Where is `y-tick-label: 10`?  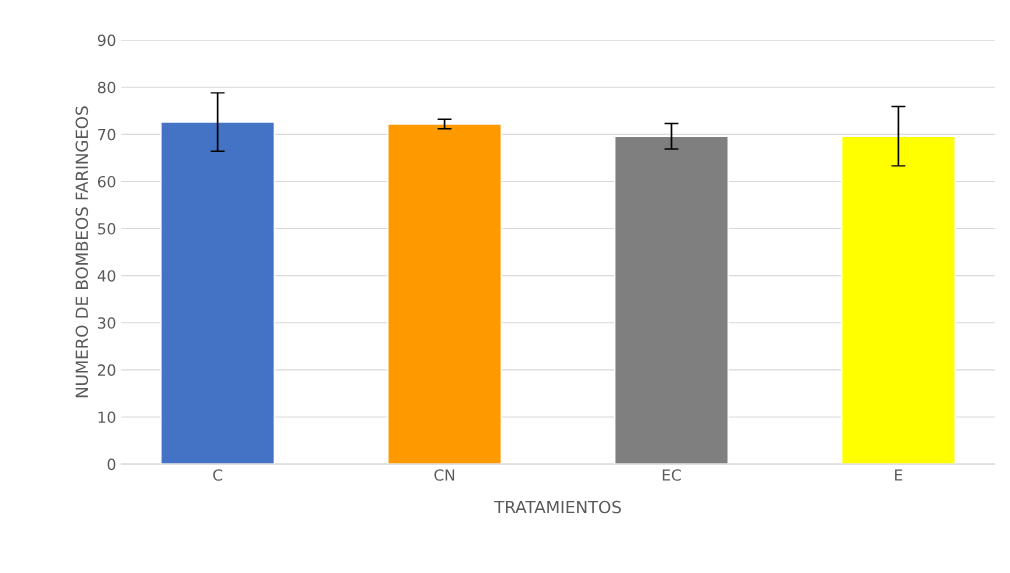 y-tick-label: 10 is located at coordinates (107, 417).